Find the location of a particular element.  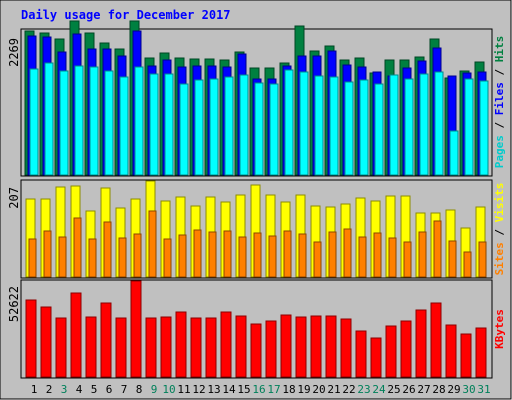

hits-max-label: 2269 is located at coordinates (14, 52).